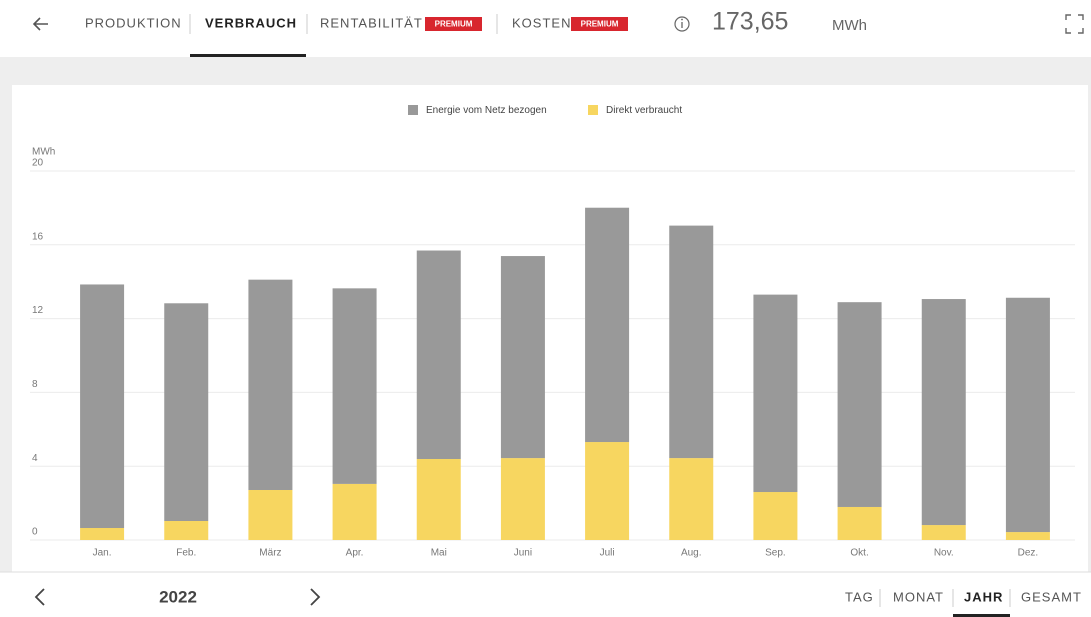  I want to click on tab: RENTABILITÄT, so click(371, 22).